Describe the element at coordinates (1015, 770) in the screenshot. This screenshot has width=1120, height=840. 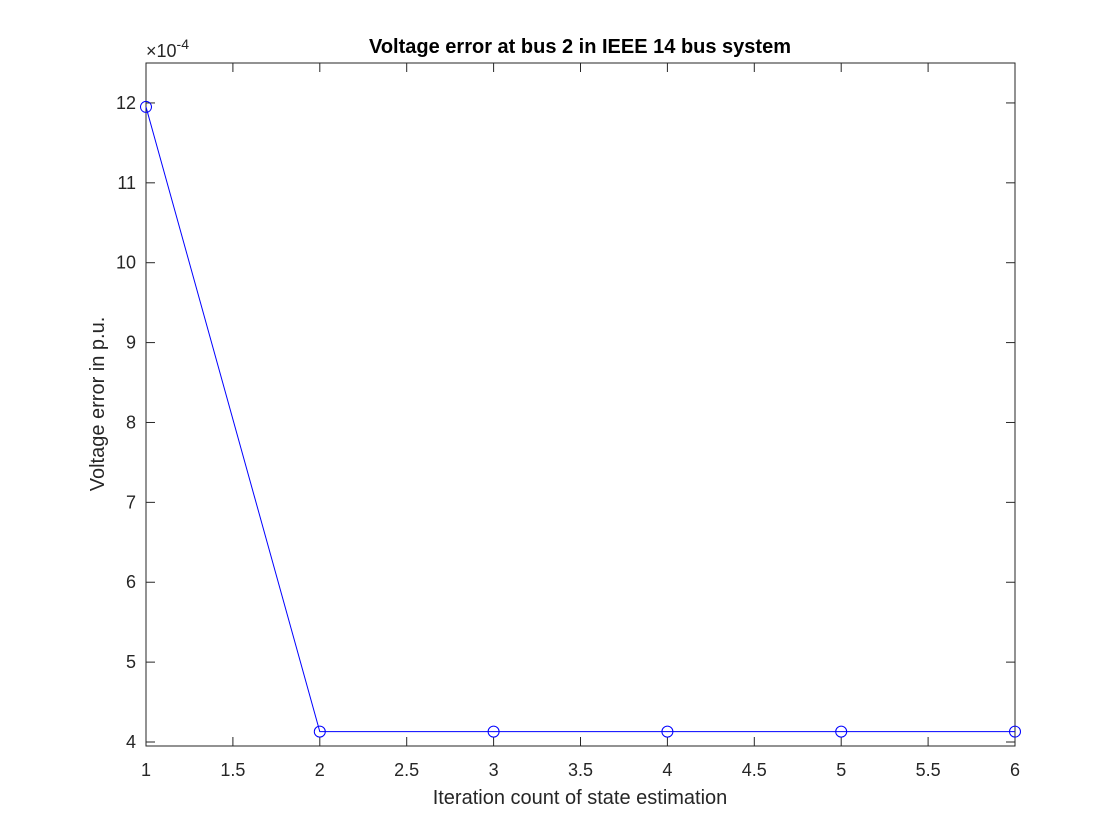
I see `x-tick-label: 6` at that location.